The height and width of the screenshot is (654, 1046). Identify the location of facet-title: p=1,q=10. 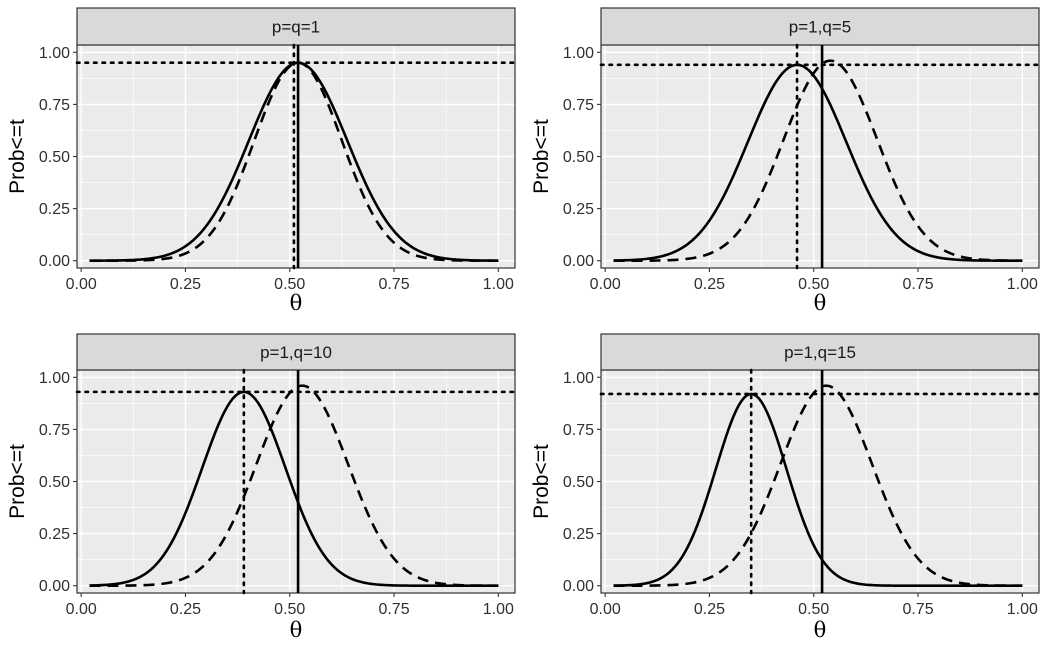
(296, 352).